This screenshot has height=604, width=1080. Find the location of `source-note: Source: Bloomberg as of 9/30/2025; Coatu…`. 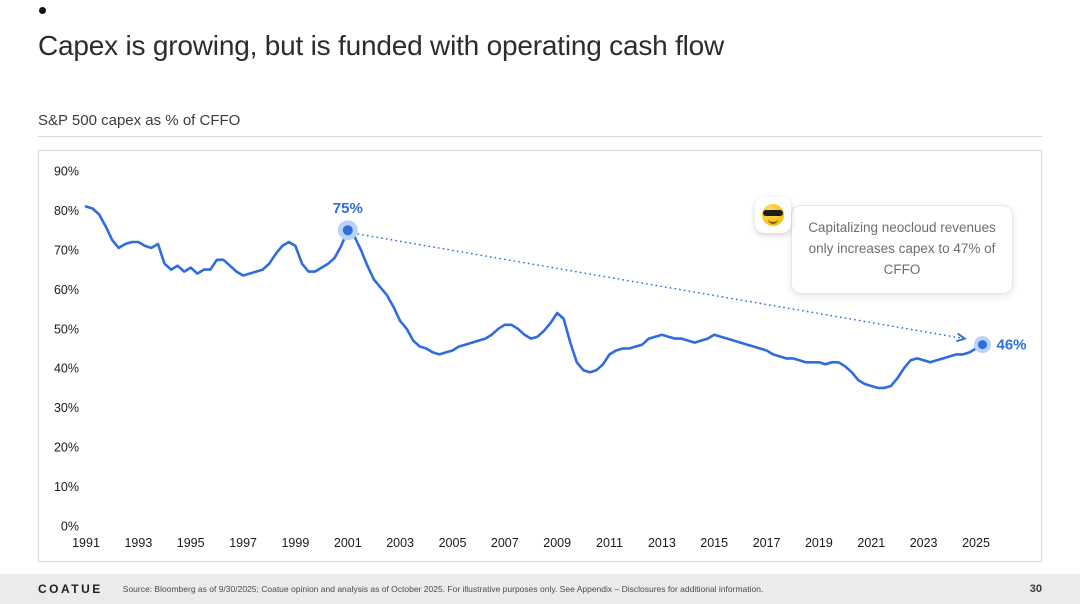

source-note: Source: Bloomberg as of 9/30/2025; Coatu… is located at coordinates (443, 589).